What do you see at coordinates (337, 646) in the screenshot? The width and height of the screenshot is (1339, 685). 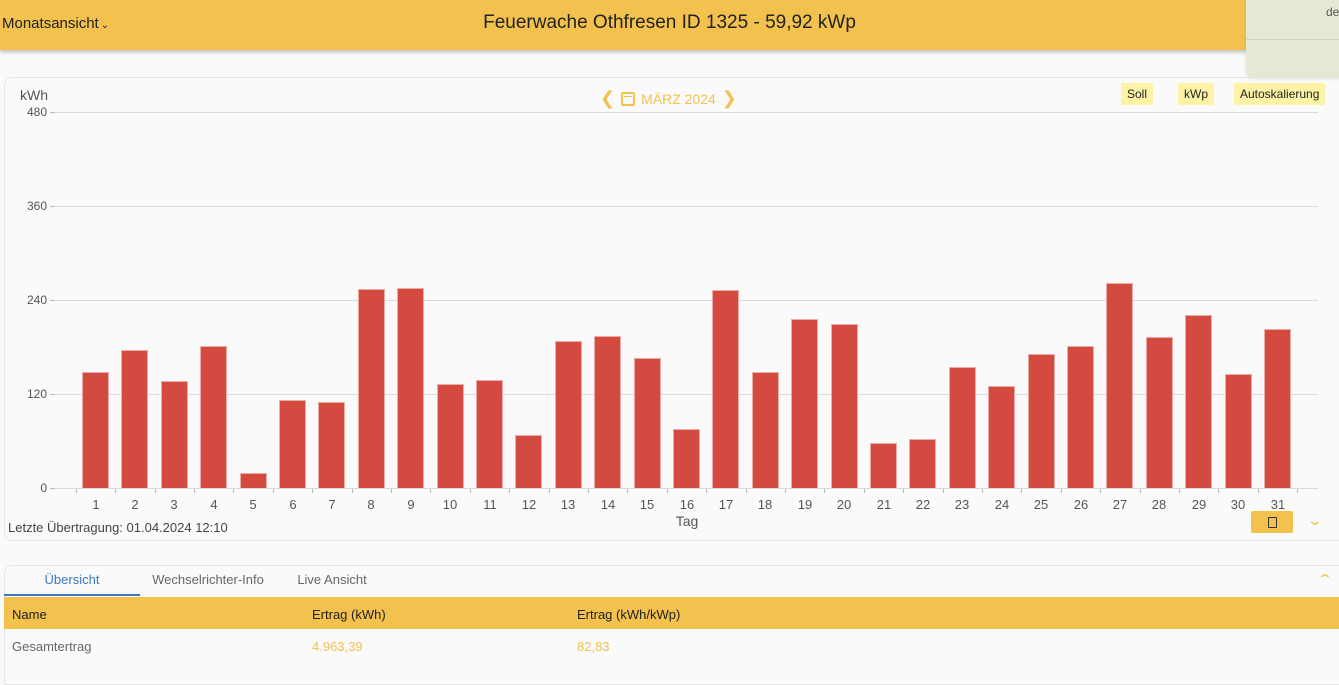 I see `cell-ertrag-kwh: 4.963,39` at bounding box center [337, 646].